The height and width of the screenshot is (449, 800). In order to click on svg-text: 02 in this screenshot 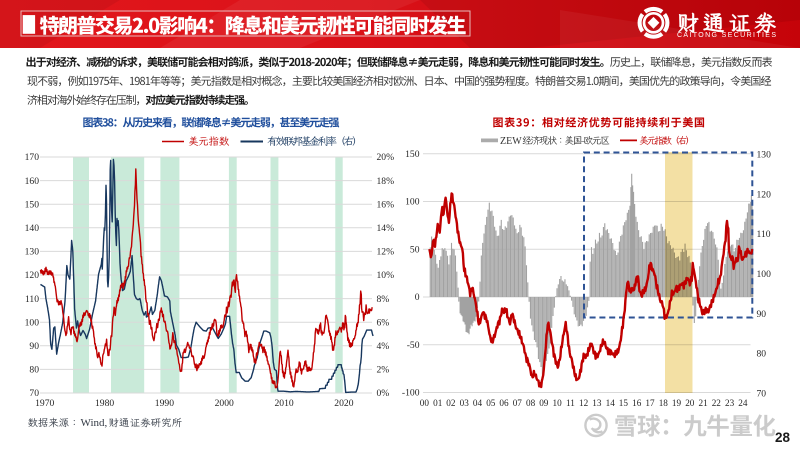, I will do `click(451, 403)`.